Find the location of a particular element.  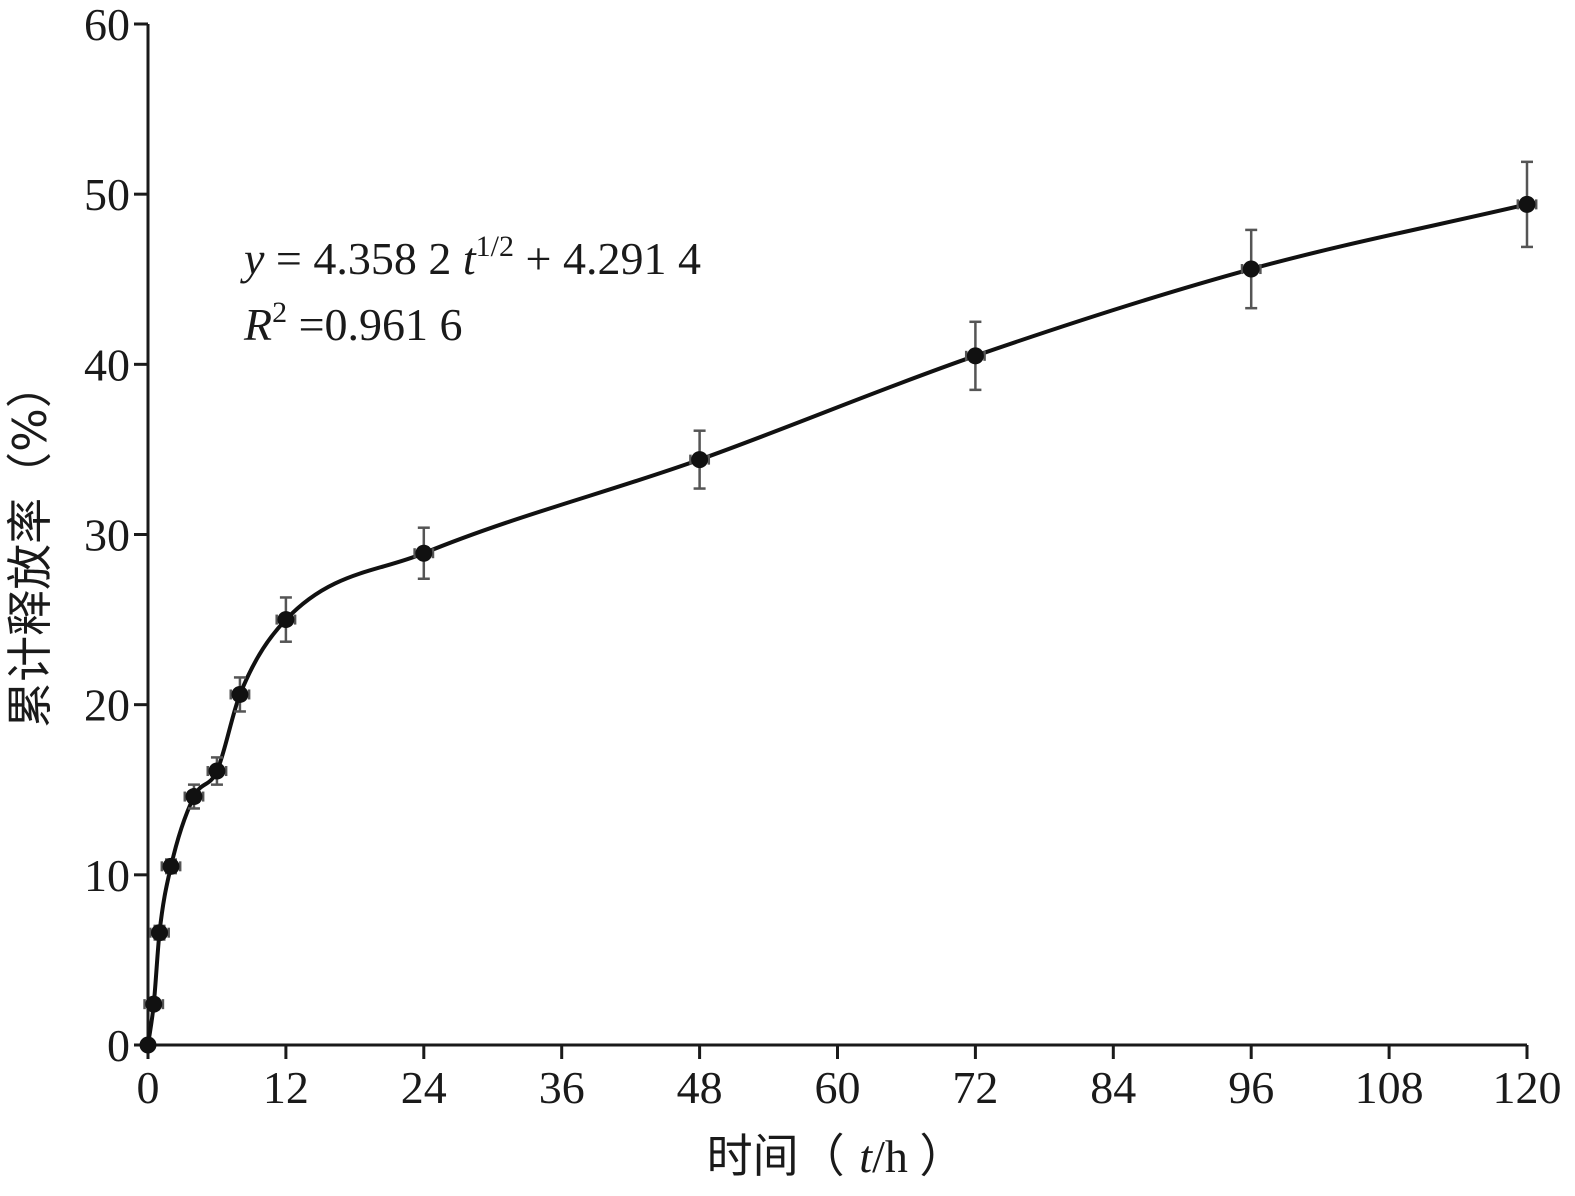

x-tick-label-8: 96 is located at coordinates (1251, 1087).